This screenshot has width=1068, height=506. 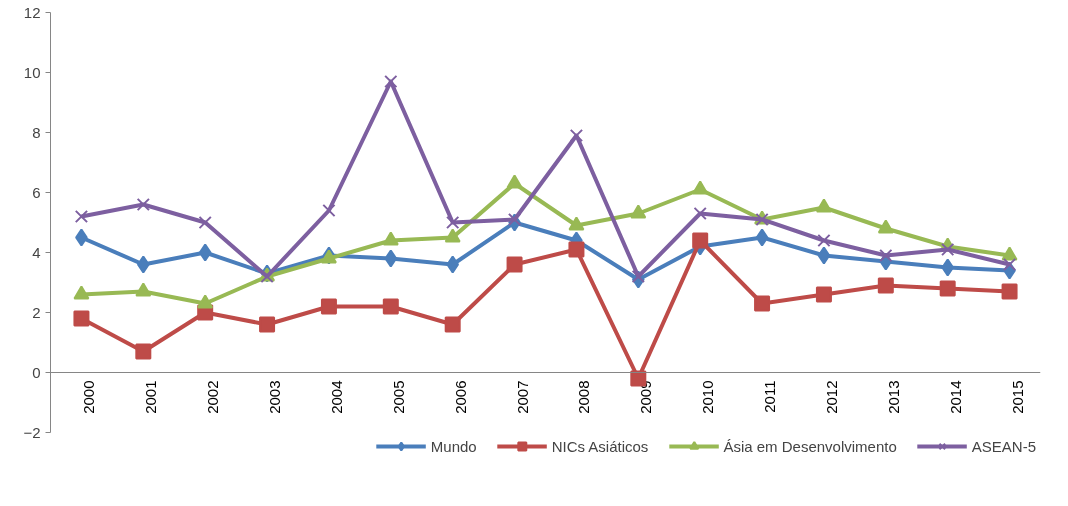 I want to click on x-tick-label: 2001, so click(x=151, y=397).